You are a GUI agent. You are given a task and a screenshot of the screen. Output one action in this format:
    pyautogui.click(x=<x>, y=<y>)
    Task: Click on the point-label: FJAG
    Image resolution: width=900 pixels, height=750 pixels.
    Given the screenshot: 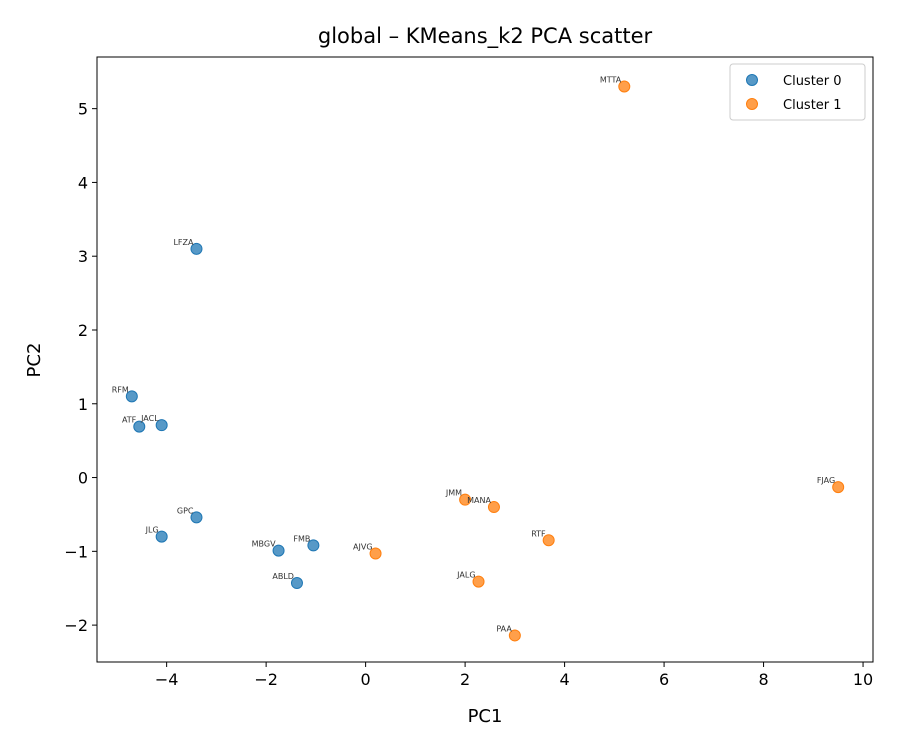 What is the action you would take?
    pyautogui.click(x=826, y=480)
    